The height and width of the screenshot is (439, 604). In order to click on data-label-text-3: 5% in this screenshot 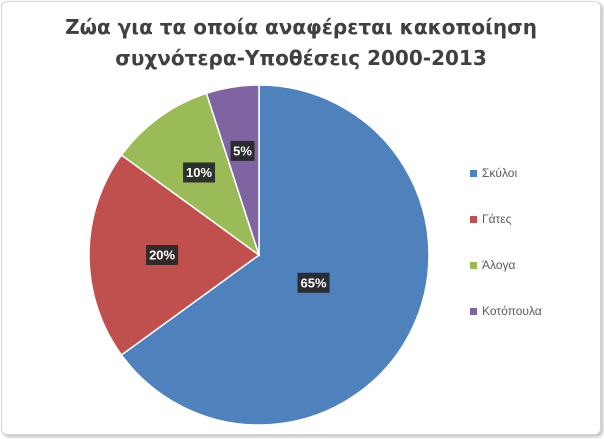, I will do `click(242, 150)`.